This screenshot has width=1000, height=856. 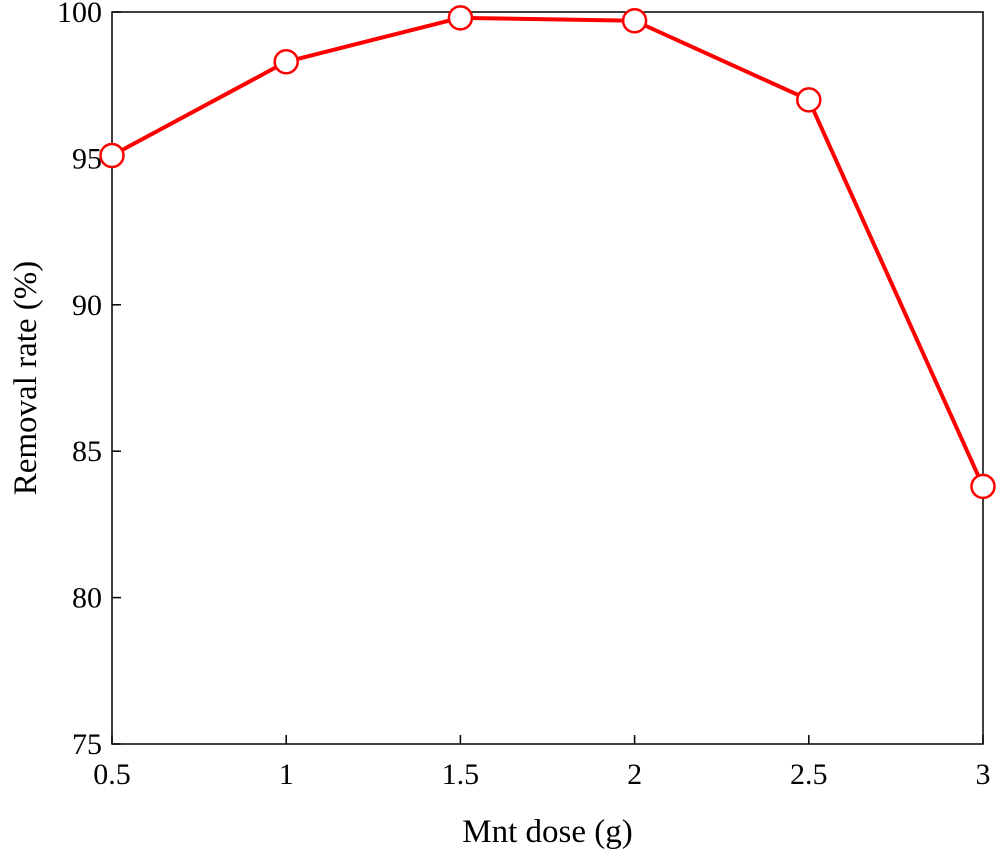 I want to click on x-tick-label-0.5: 0.5, so click(x=112, y=774).